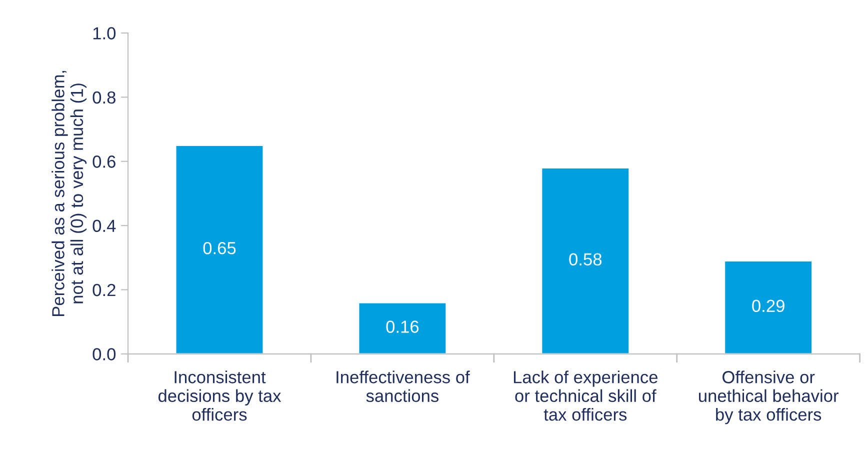 This screenshot has height=452, width=865. Describe the element at coordinates (586, 395) in the screenshot. I see `x-tick-label: Lack of experience or technical skill of tax officers` at that location.